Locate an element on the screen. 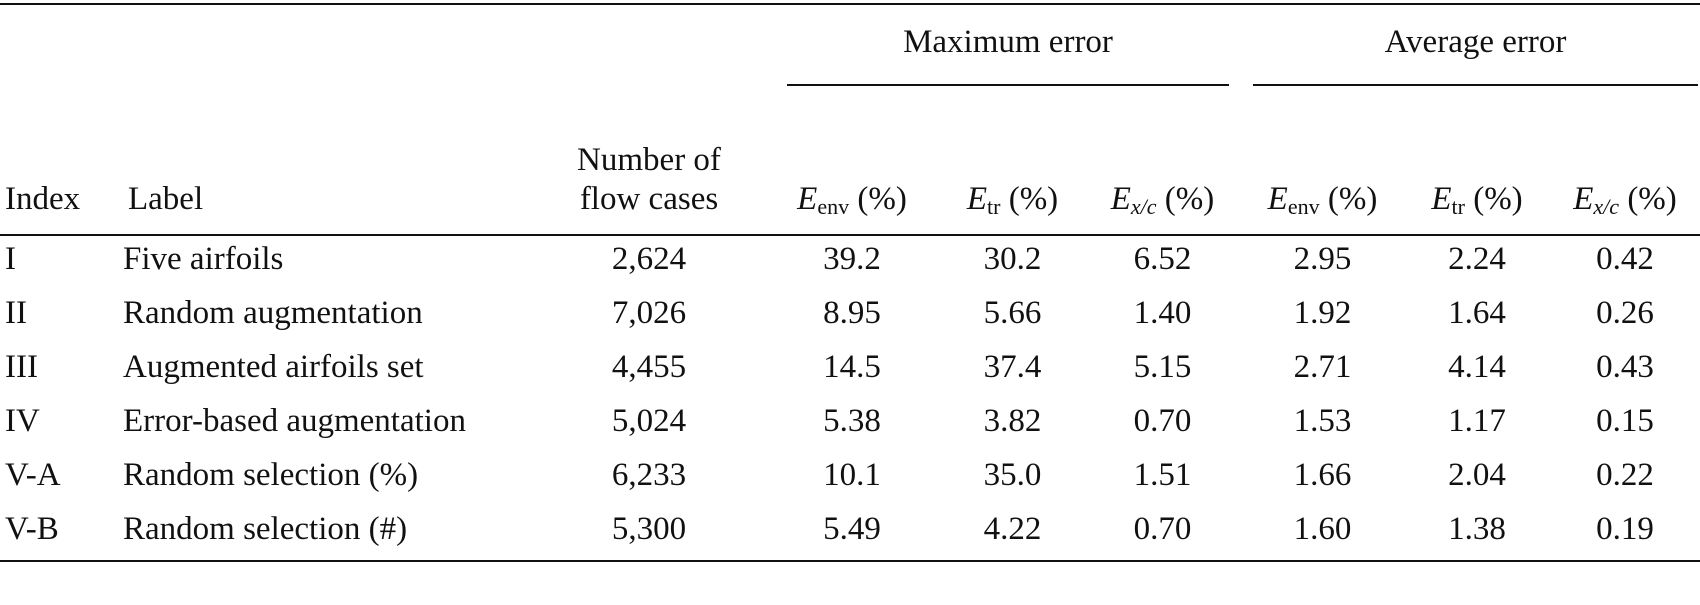  group-header: Average error is located at coordinates (1470, 46).